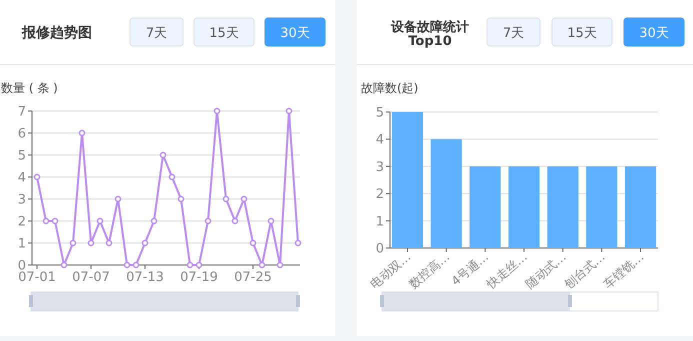 The image size is (693, 341). Describe the element at coordinates (429, 34) in the screenshot. I see `chart-title: 设备故障统计Top10` at that location.